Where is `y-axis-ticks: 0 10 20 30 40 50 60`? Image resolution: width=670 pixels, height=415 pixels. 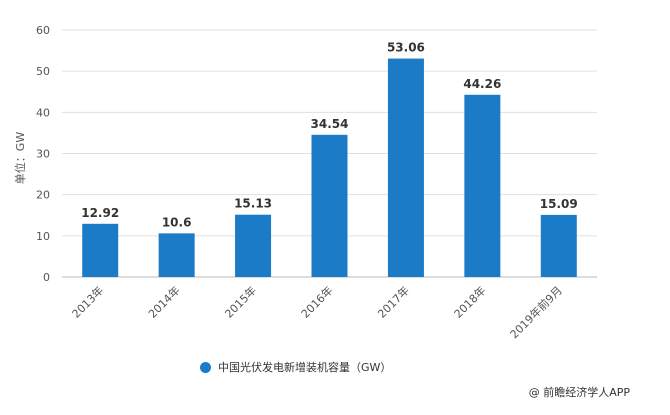 y-axis-ticks: 0 10 20 30 40 50 60 is located at coordinates (43, 154).